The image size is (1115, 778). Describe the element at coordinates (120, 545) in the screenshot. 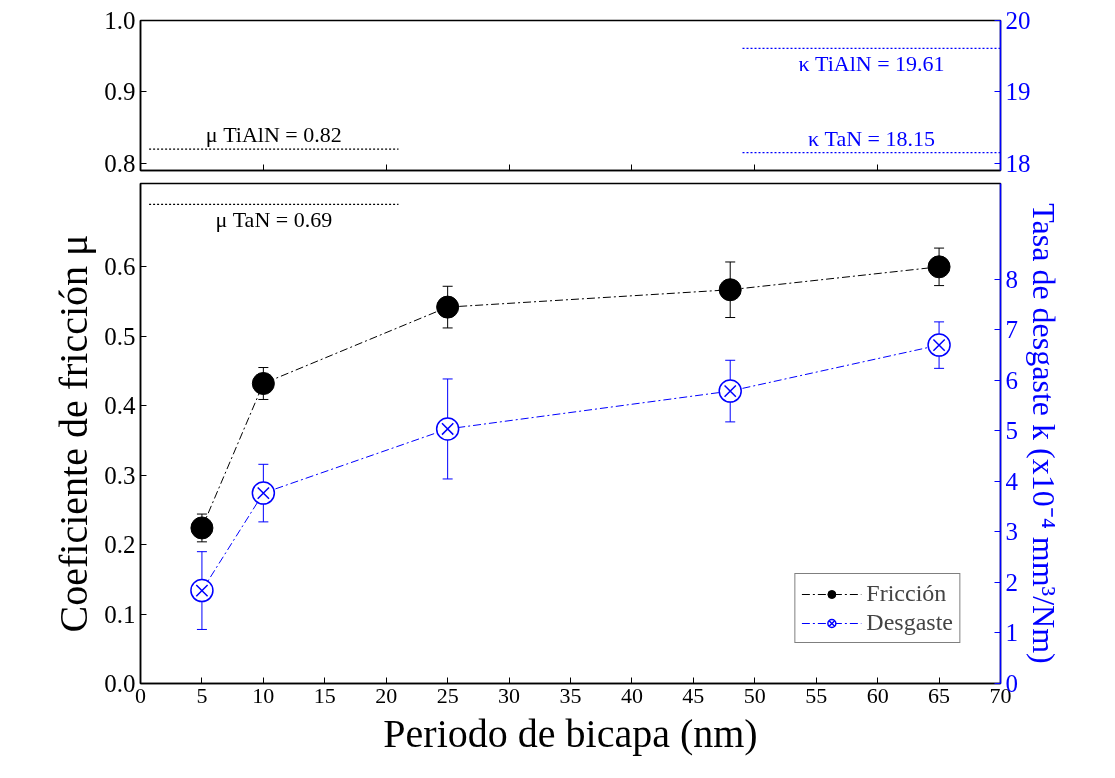

I see `y-tick-label: 0.2` at that location.